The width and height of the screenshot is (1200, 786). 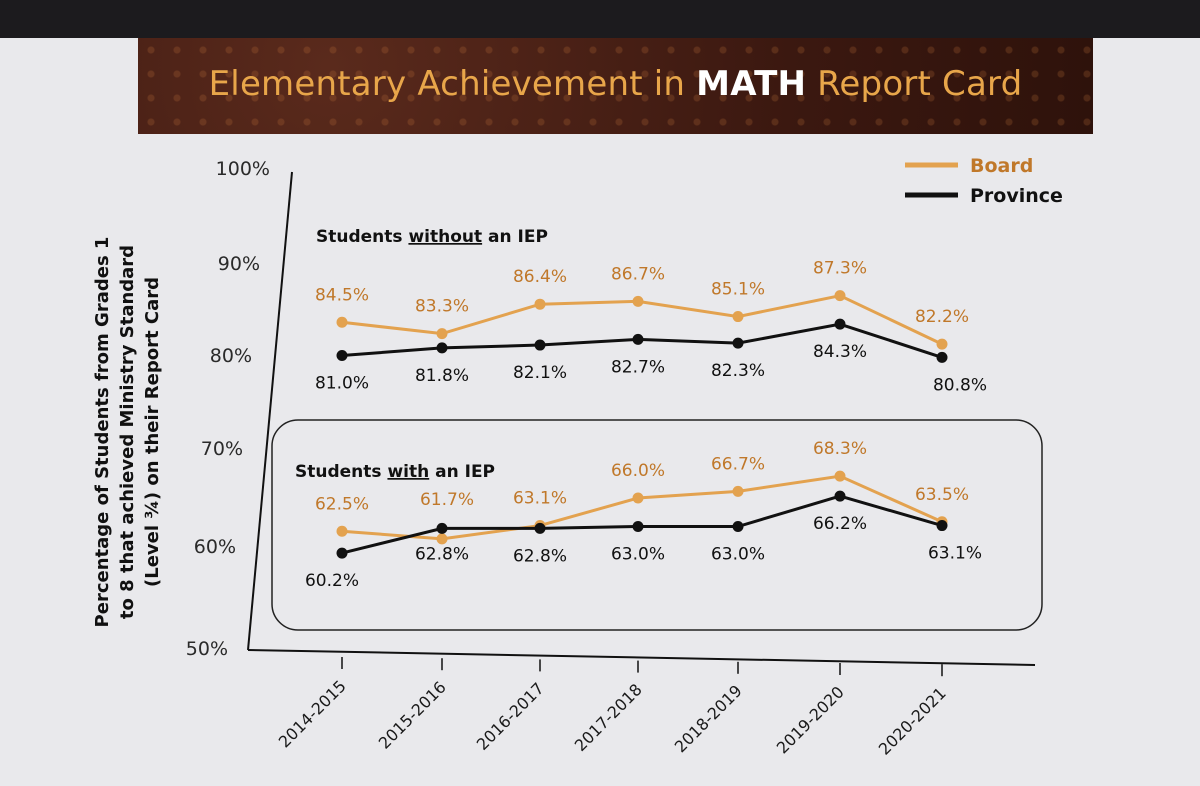 I want to click on legend-label-board: Board, so click(x=1001, y=166).